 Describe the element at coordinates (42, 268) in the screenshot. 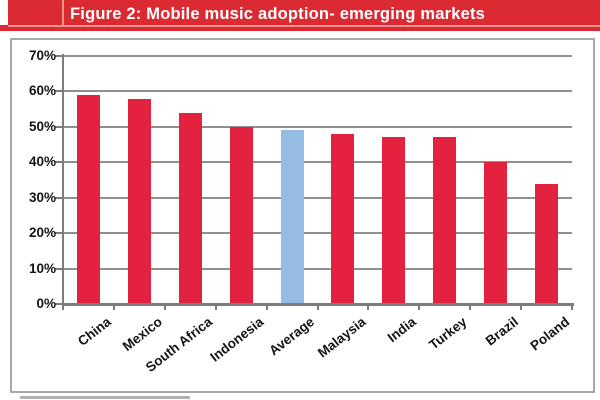

I see `y-axis-label-10%: 10%` at that location.